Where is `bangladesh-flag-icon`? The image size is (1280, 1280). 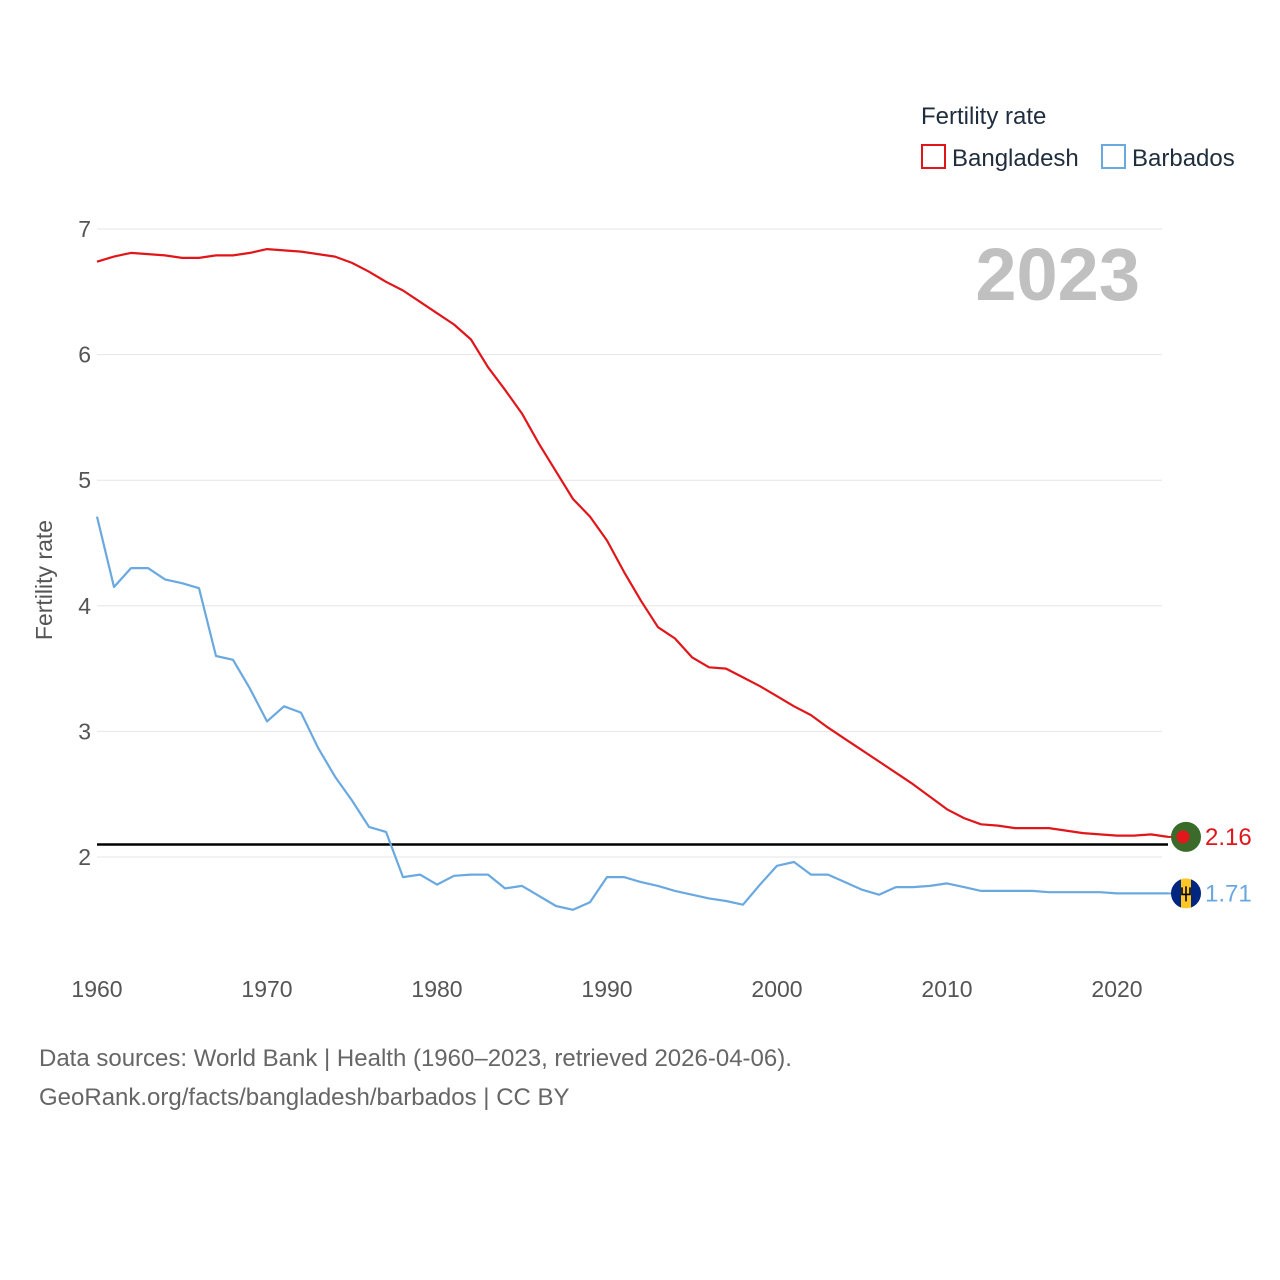
bangladesh-flag-icon is located at coordinates (1186, 836).